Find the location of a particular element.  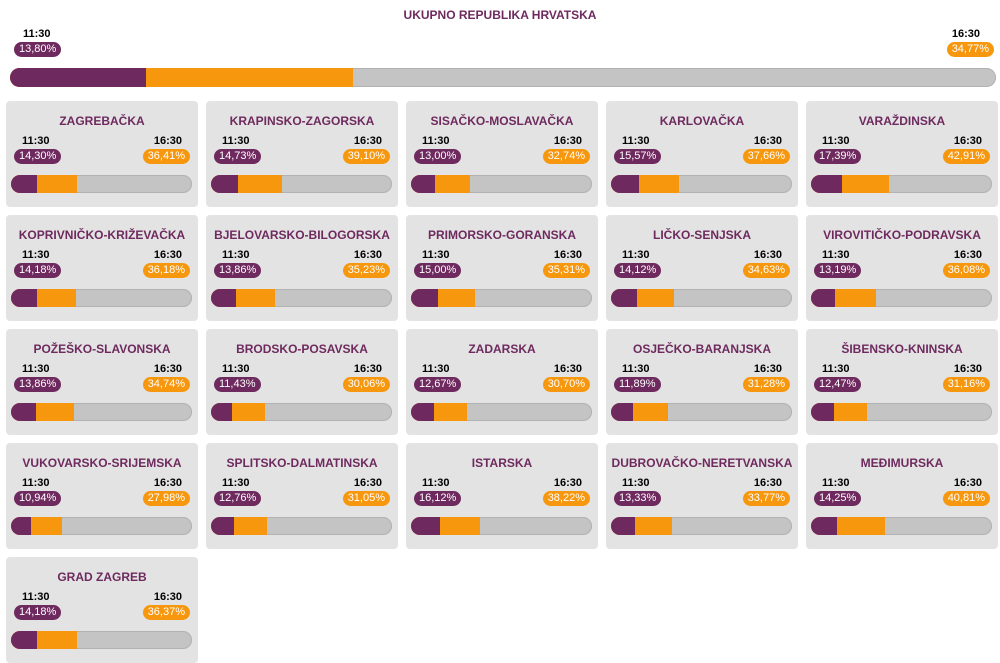

value-1130: 16,12% is located at coordinates (438, 498).